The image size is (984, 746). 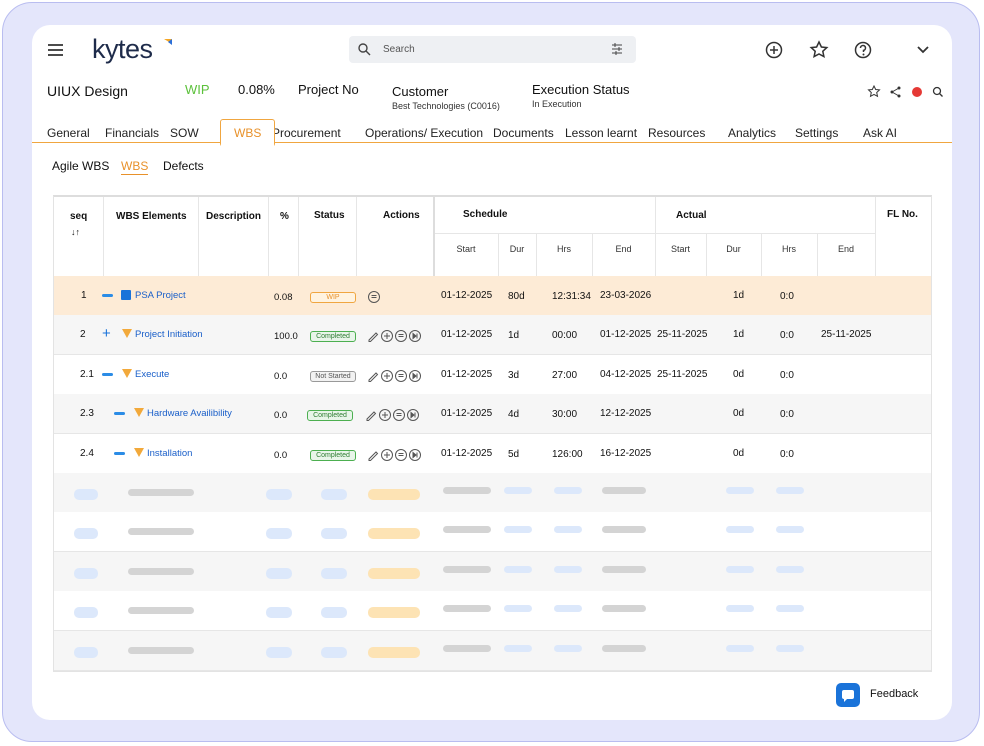 I want to click on search-icon, so click(x=364, y=49).